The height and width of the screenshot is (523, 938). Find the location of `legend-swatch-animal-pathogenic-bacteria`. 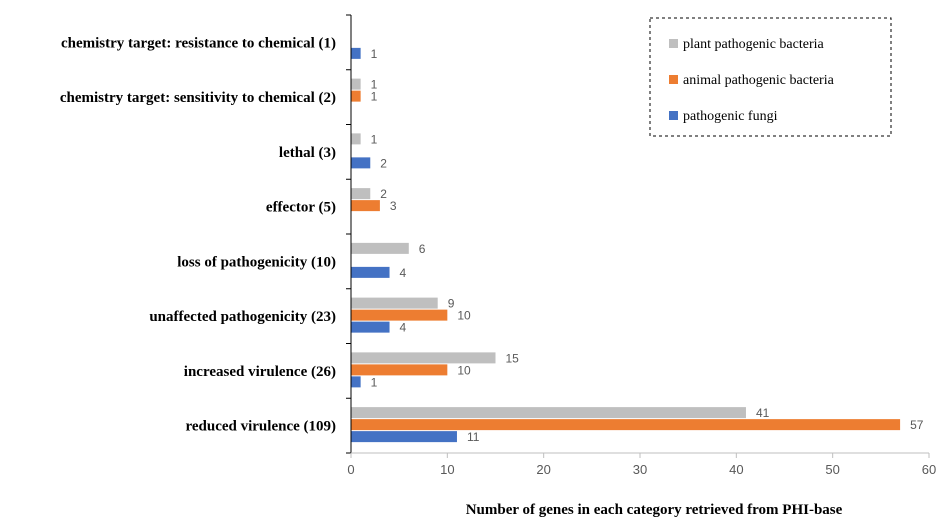

legend-swatch-animal-pathogenic-bacteria is located at coordinates (673, 79).